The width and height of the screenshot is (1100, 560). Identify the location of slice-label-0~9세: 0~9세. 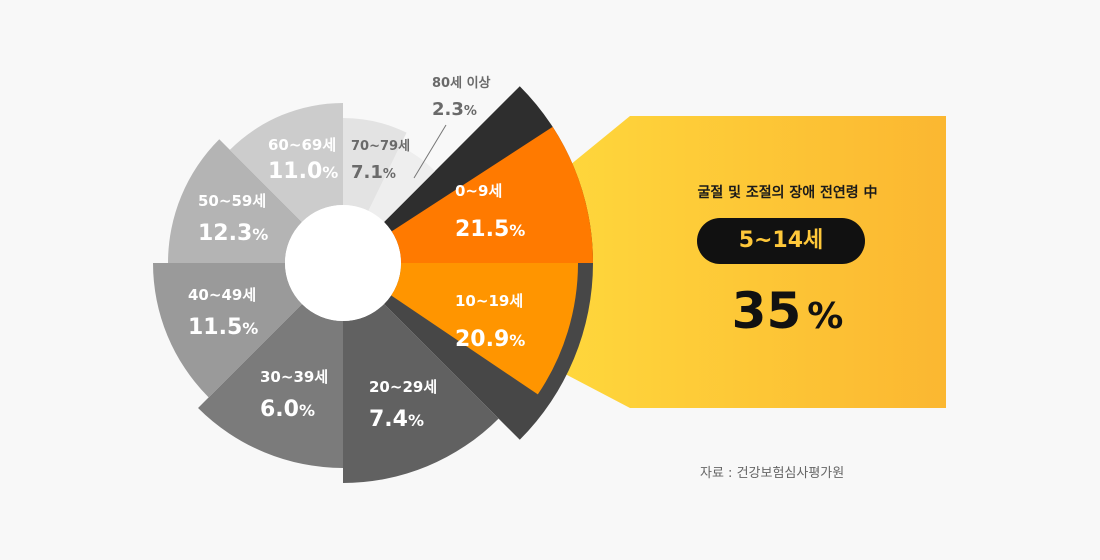
(478, 191).